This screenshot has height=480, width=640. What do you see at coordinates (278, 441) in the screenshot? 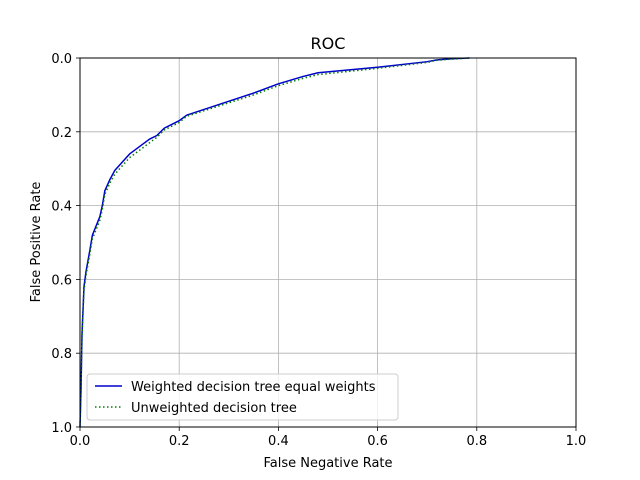
I see `x-tick-label: 0.4` at bounding box center [278, 441].